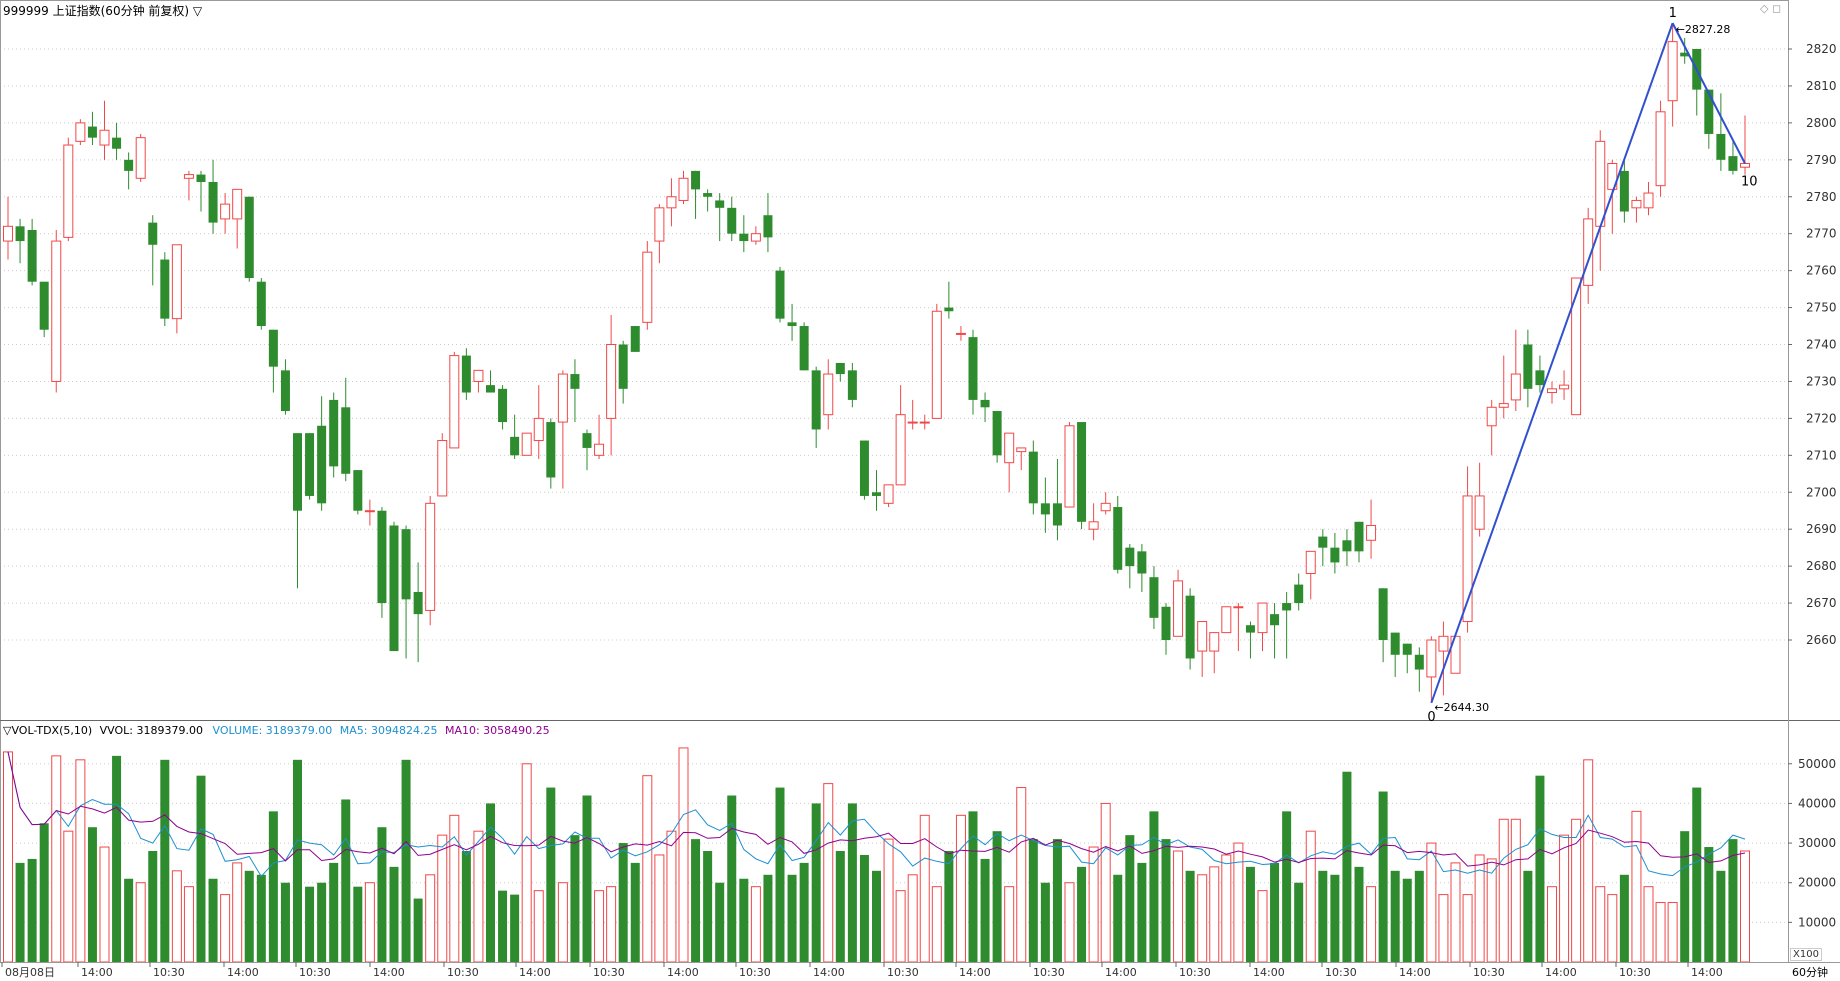 The width and height of the screenshot is (1840, 981). I want to click on volume-unit-label: X100, so click(1806, 954).